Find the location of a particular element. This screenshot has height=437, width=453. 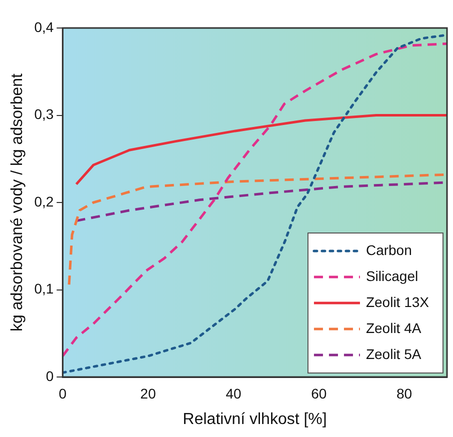

x-tick-label: 20 is located at coordinates (148, 393).